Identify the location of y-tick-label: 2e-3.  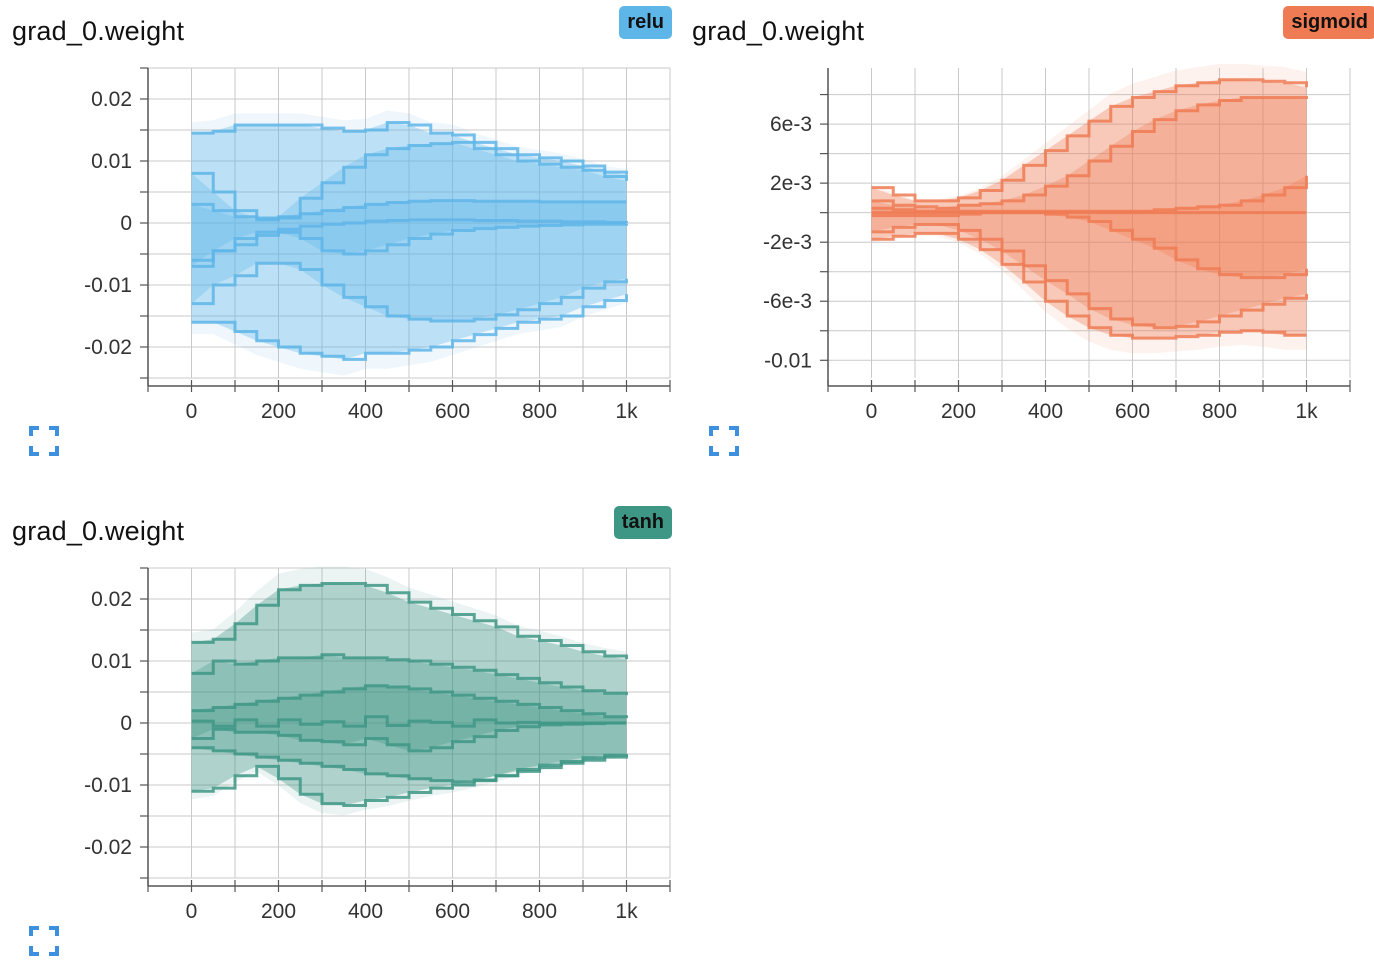
(791, 183).